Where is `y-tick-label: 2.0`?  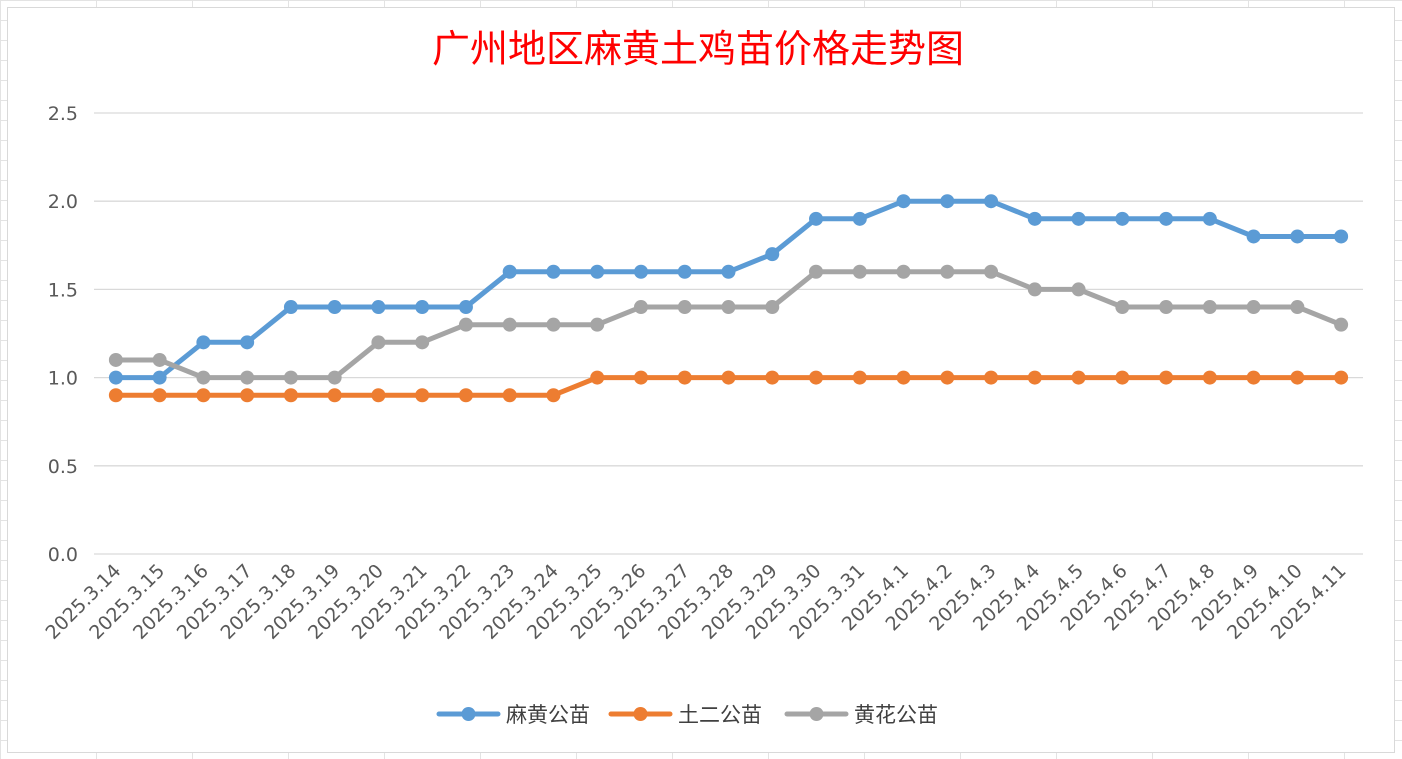 y-tick-label: 2.0 is located at coordinates (63, 202).